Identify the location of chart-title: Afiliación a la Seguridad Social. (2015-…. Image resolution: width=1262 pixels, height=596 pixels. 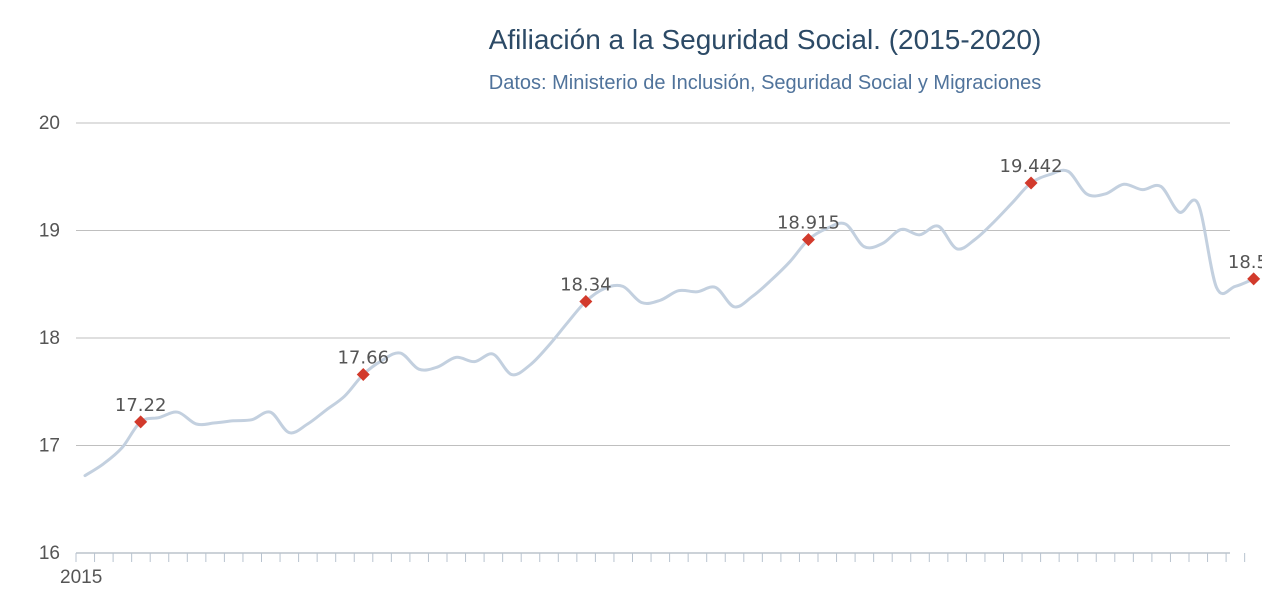
(765, 39).